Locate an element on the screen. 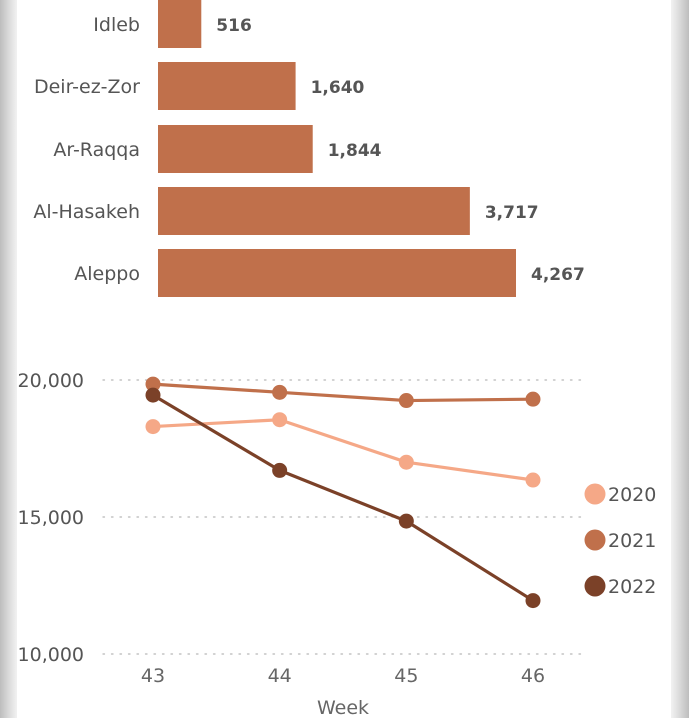 The height and width of the screenshot is (718, 689). bar-category-label: Aleppo is located at coordinates (107, 274).